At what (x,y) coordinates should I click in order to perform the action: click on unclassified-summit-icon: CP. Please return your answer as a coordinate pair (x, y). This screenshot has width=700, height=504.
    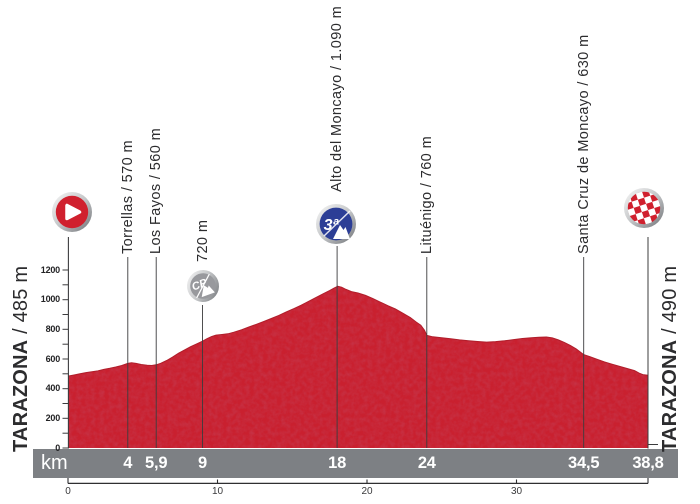
    Looking at the image, I should click on (203, 286).